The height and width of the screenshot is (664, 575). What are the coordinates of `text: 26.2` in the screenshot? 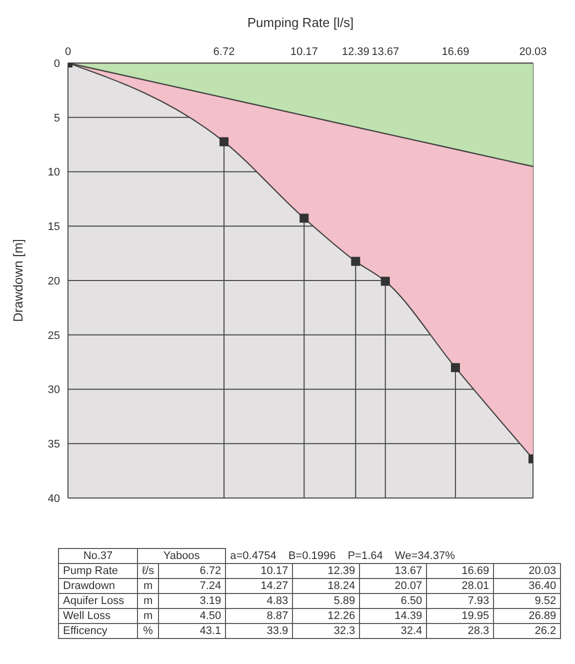 It's located at (527, 631).